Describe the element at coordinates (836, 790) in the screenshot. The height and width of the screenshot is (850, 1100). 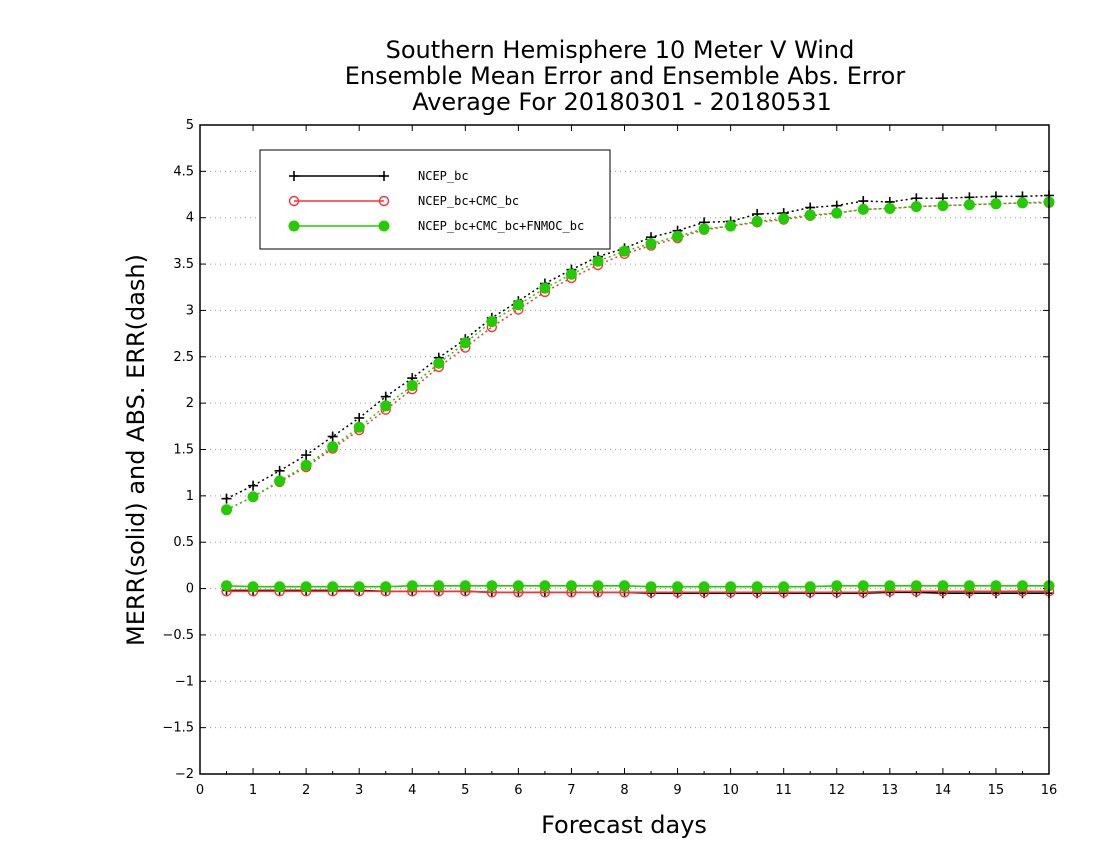
I see `x-tick-label: 12` at that location.